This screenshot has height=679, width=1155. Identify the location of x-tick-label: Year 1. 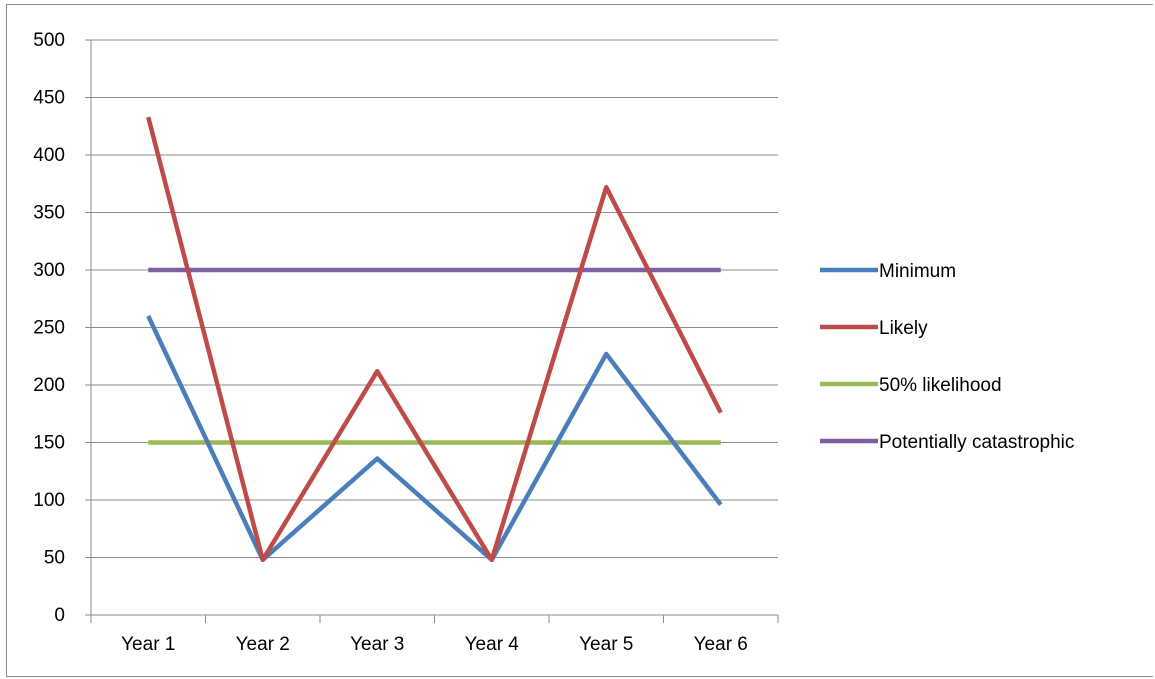
(148, 644).